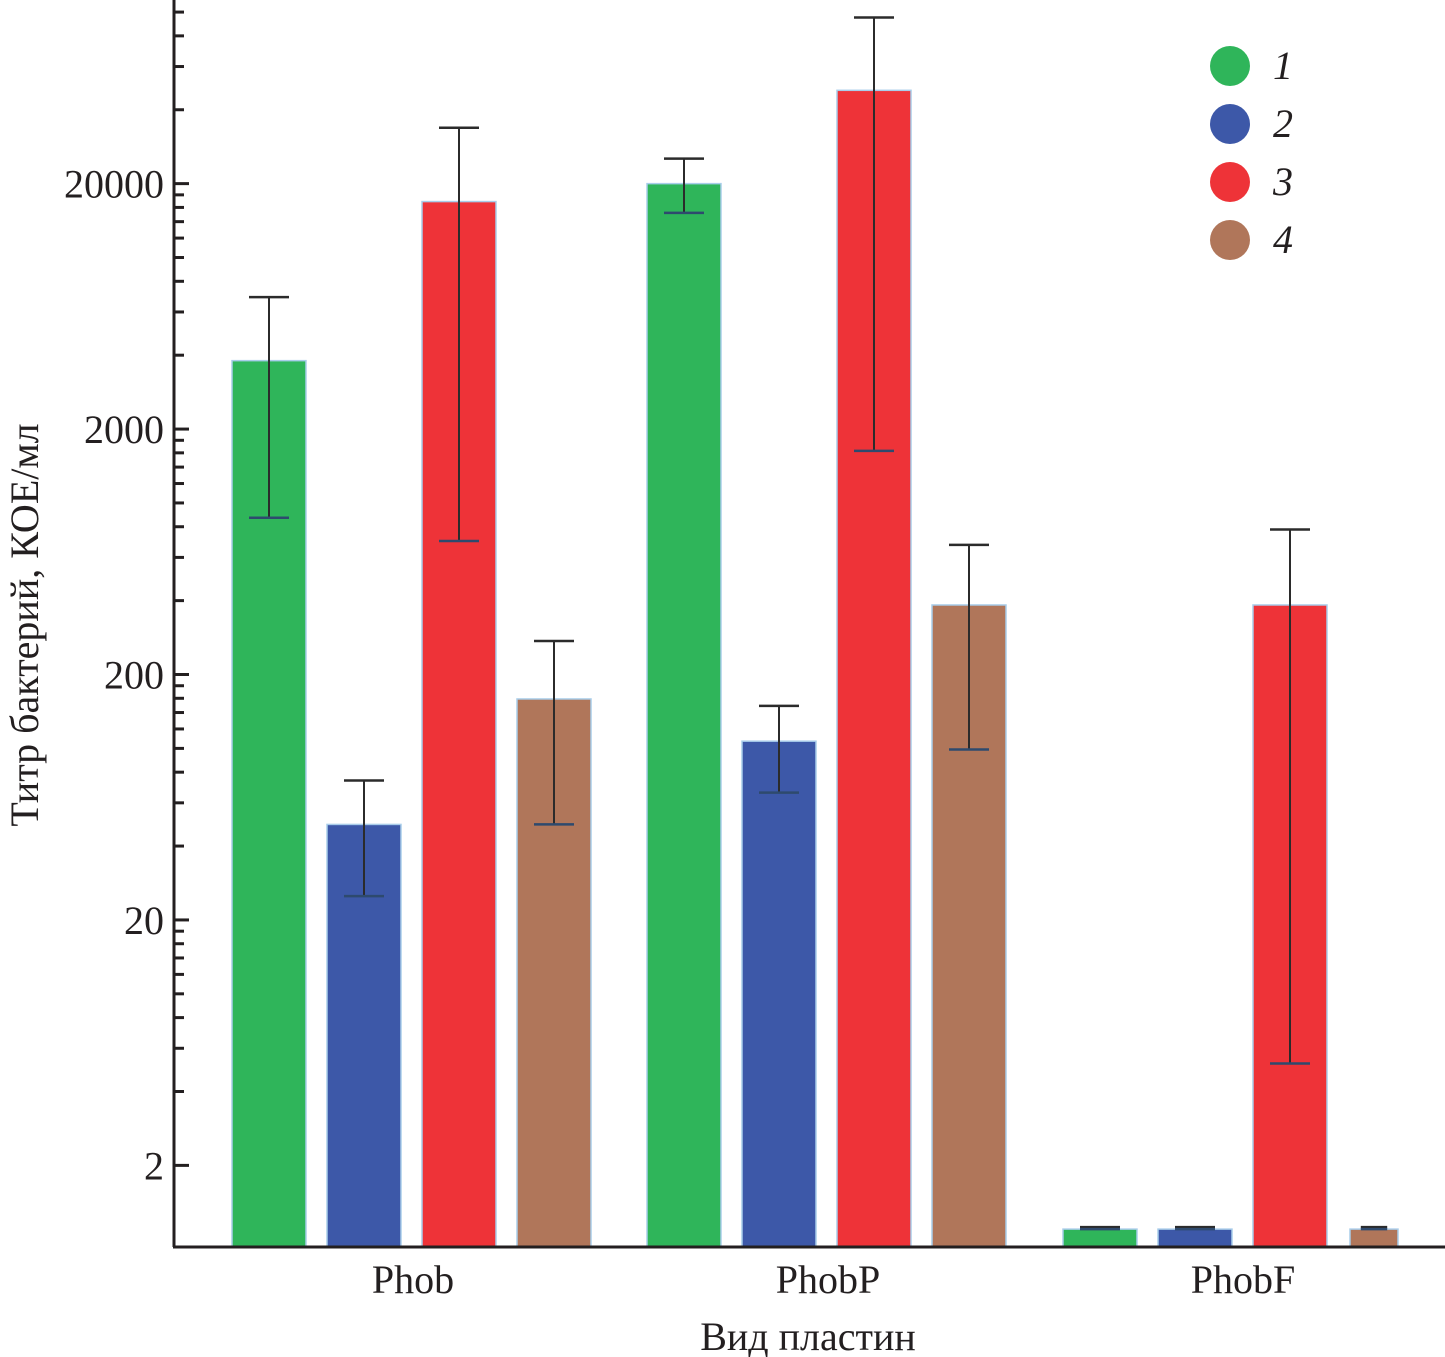 The image size is (1445, 1357). What do you see at coordinates (154, 1165) in the screenshot?
I see `y-tick-label: 2` at bounding box center [154, 1165].